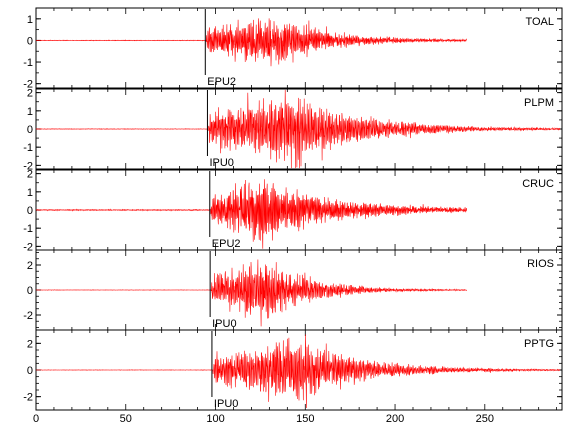 The height and width of the screenshot is (440, 580). I want to click on station-label: PLPM, so click(539, 103).